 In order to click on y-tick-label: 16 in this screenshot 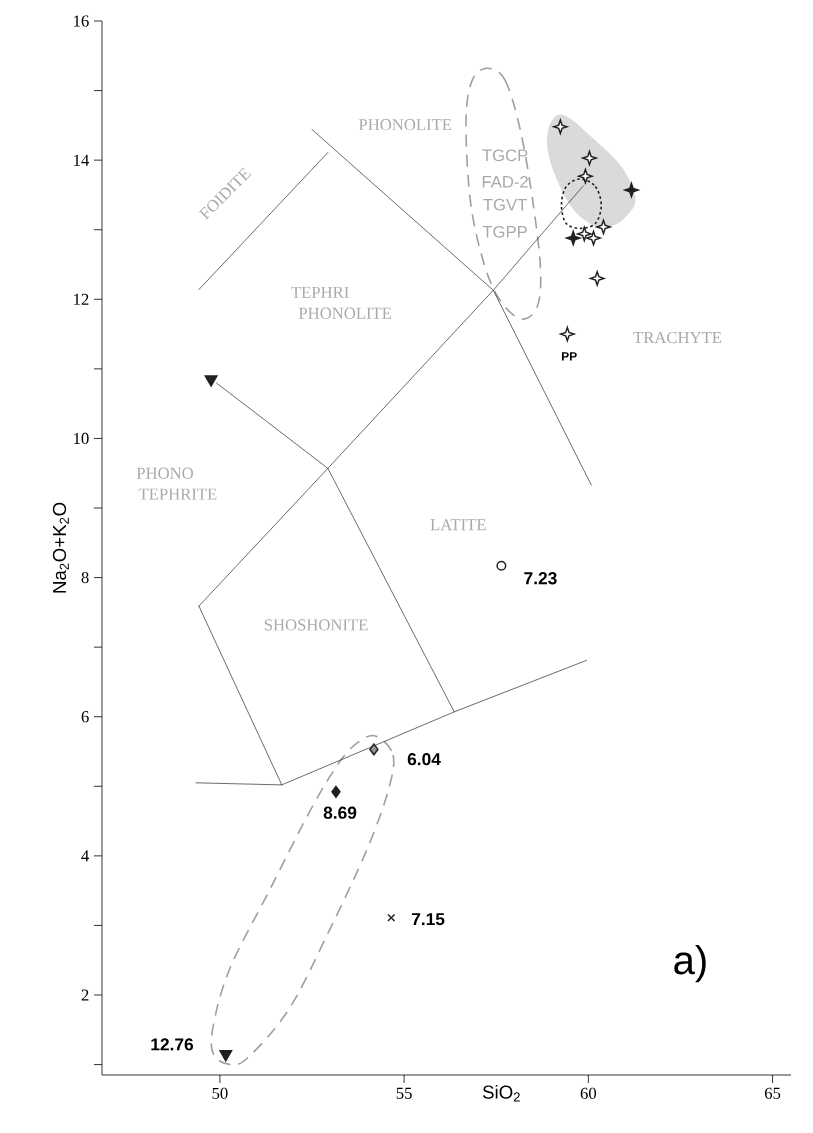, I will do `click(81, 21)`.